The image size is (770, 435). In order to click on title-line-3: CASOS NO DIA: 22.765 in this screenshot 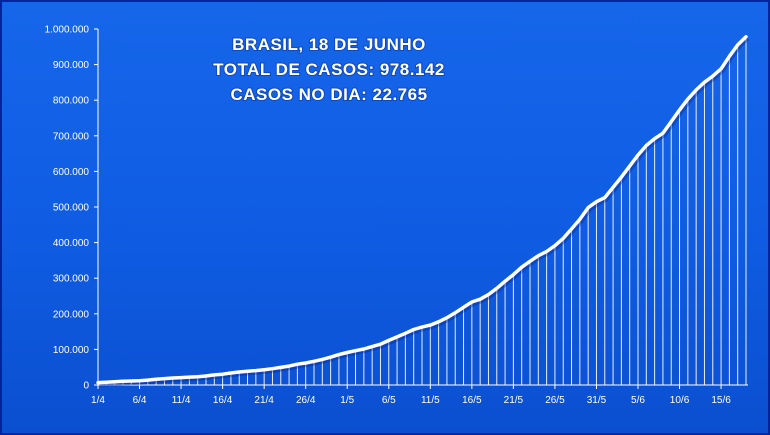, I will do `click(328, 94)`.